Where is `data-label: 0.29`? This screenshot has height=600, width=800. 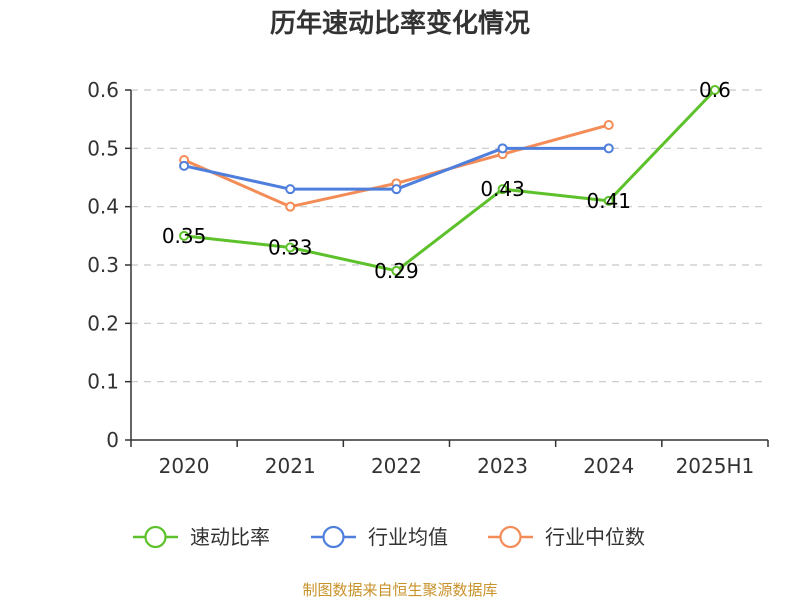 data-label: 0.29 is located at coordinates (396, 271).